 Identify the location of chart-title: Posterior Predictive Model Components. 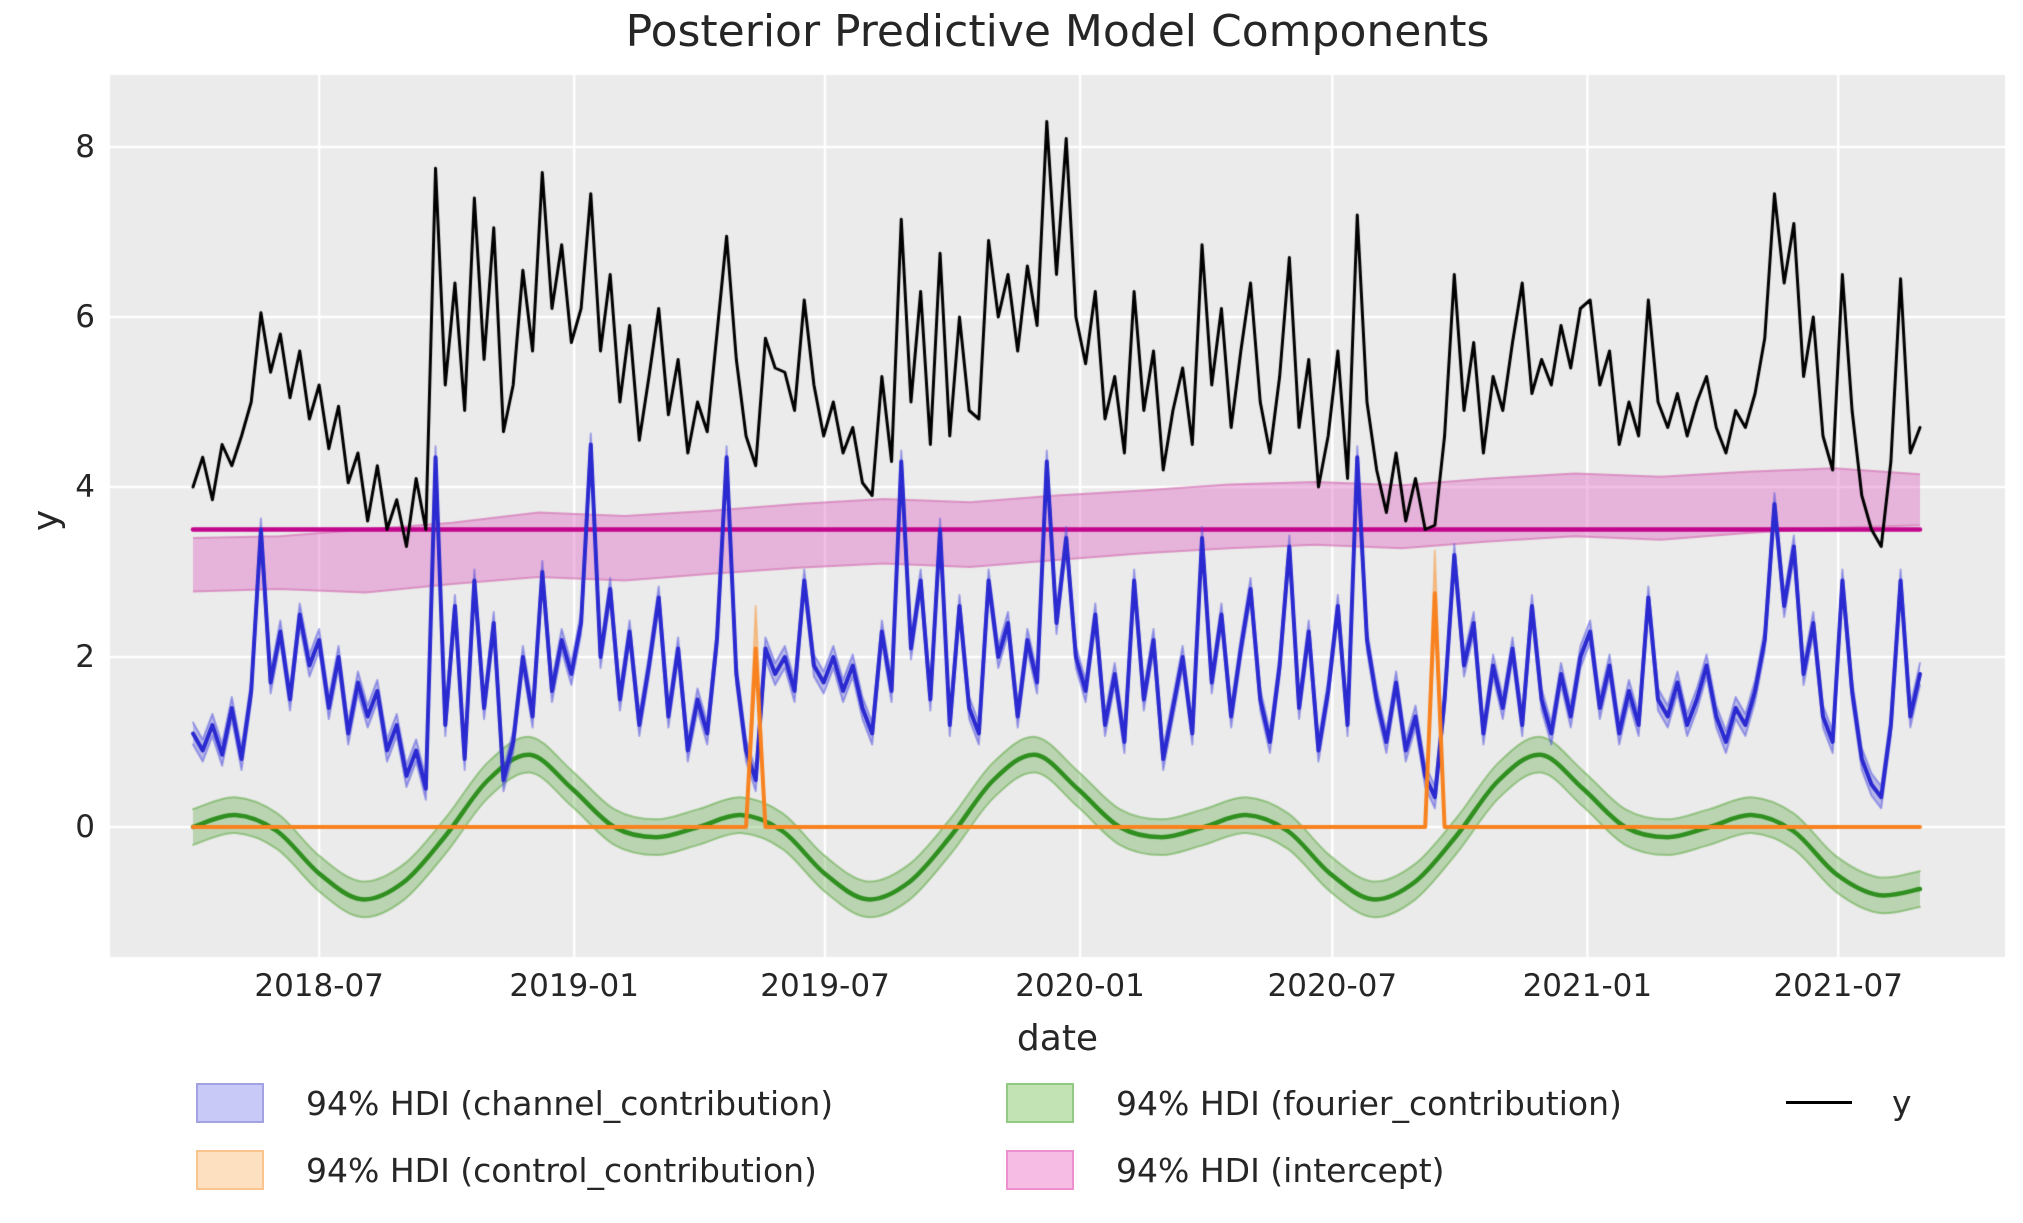
(1057, 31).